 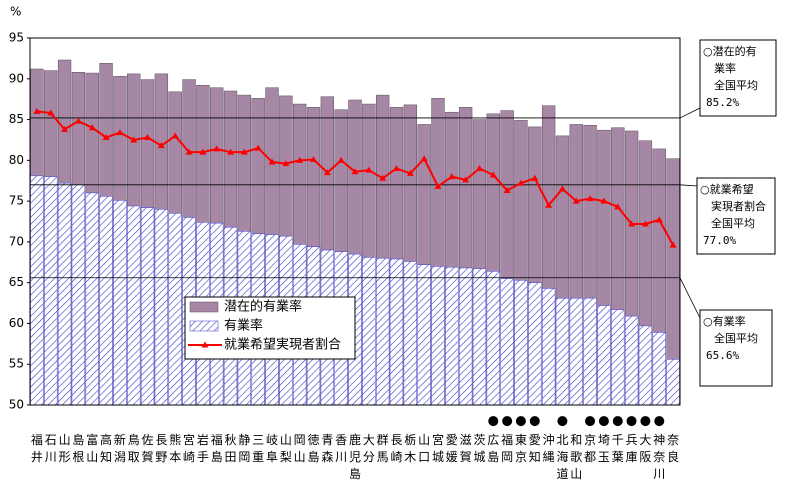 What do you see at coordinates (424, 448) in the screenshot?
I see `x-tick-label: 山口` at bounding box center [424, 448].